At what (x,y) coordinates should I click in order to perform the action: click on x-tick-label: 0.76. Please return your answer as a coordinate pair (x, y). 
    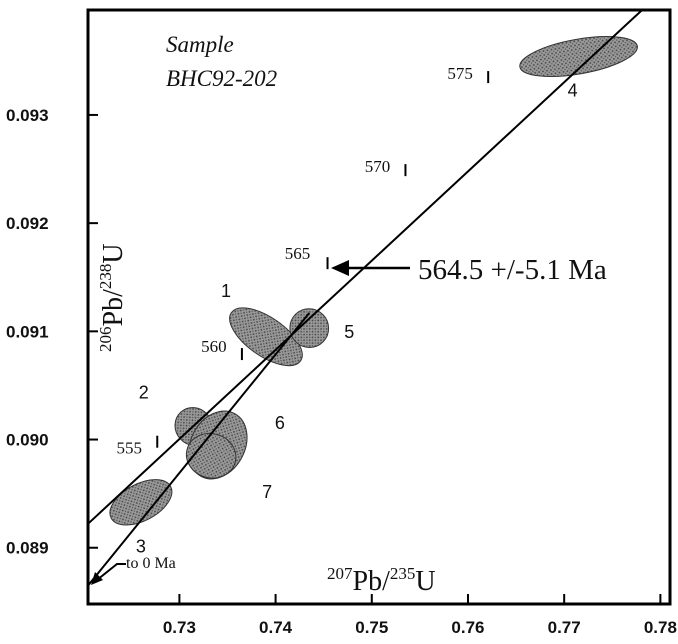
    Looking at the image, I should click on (467, 627).